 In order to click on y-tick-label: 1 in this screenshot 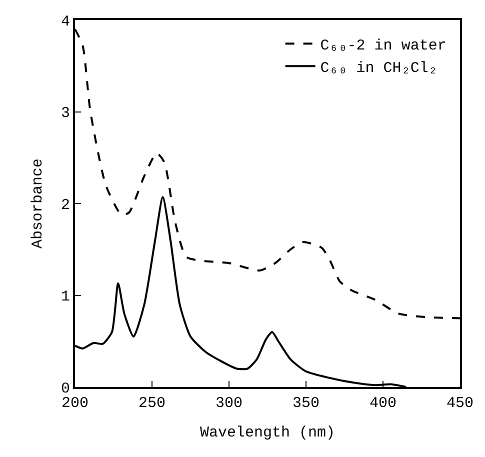, I will do `click(65, 297)`.